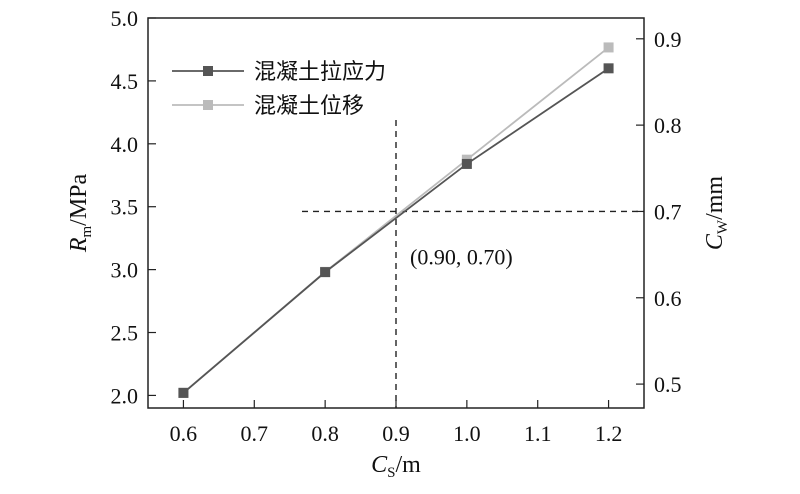 The width and height of the screenshot is (800, 494). Describe the element at coordinates (125, 207) in the screenshot. I see `y-tick-label: 3.5` at that location.